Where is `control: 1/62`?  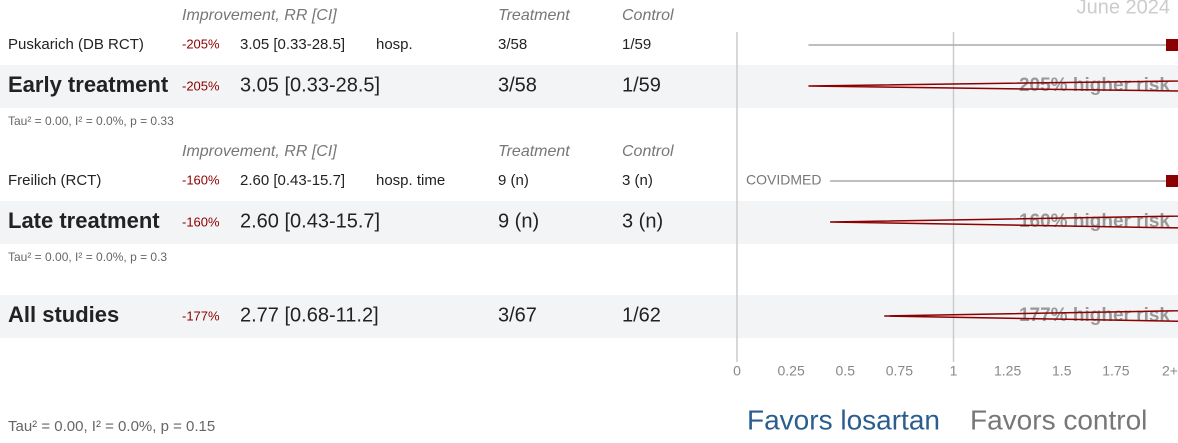 control: 1/62 is located at coordinates (641, 315).